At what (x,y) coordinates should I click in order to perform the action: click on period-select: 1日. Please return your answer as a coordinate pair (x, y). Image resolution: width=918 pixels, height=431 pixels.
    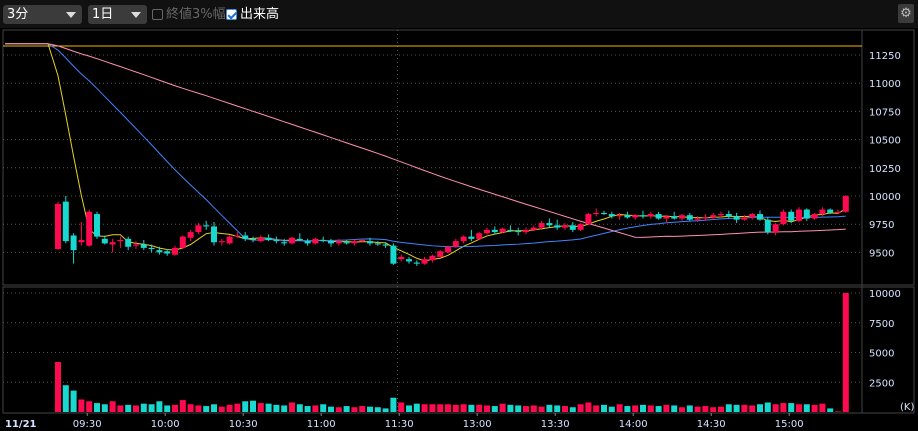
    Looking at the image, I should click on (117, 14).